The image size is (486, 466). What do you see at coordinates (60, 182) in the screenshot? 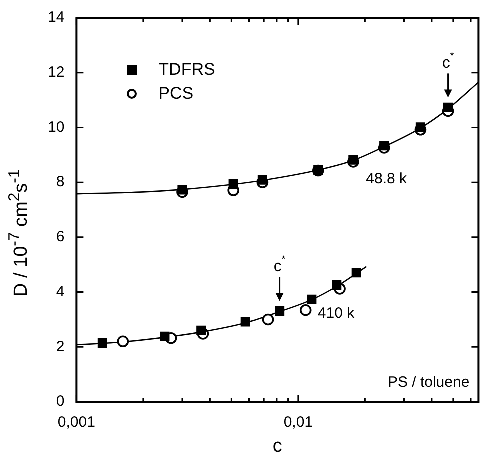
I see `y-tick-label: 8` at bounding box center [60, 182].